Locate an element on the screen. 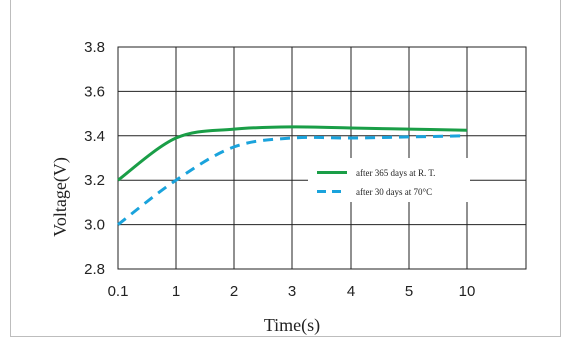  y-tick-label: 3.0 is located at coordinates (94, 225).